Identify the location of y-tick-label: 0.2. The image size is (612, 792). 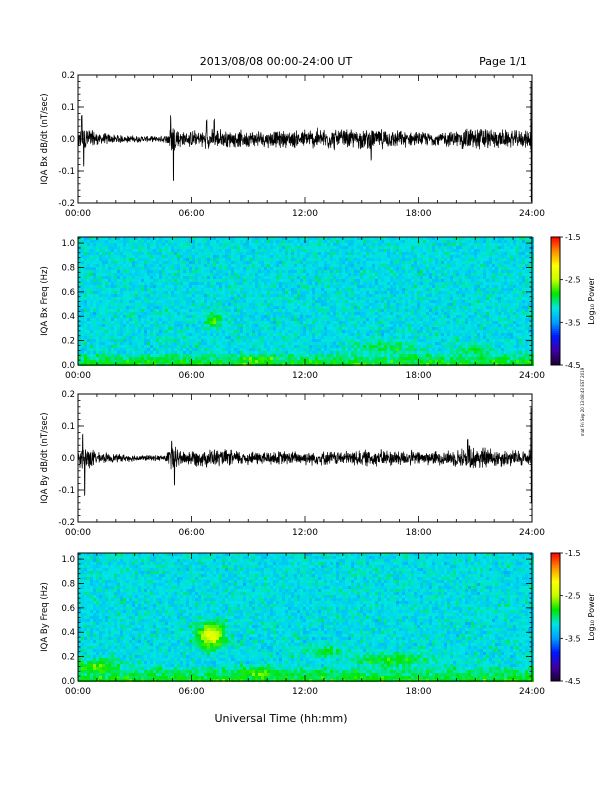
(68, 76).